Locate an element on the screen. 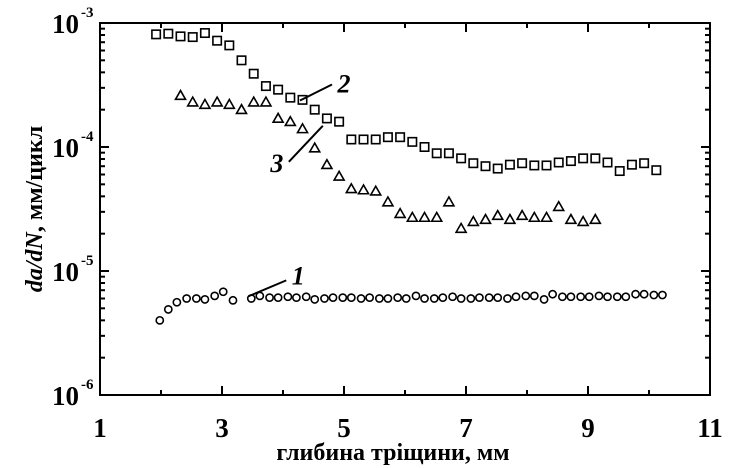 This screenshot has width=731, height=468. y-axis-tick-labels: 10-310-410-510-6 is located at coordinates (73, 208).